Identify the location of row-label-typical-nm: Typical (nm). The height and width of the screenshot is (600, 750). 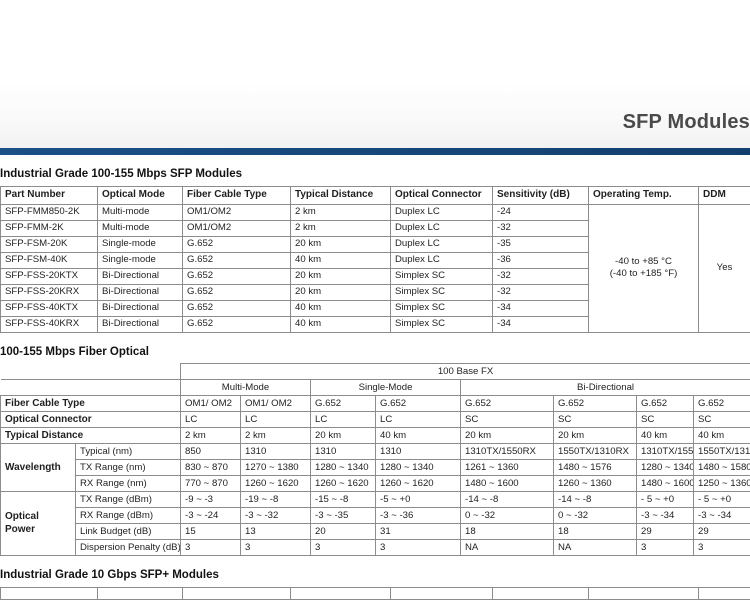
(128, 452).